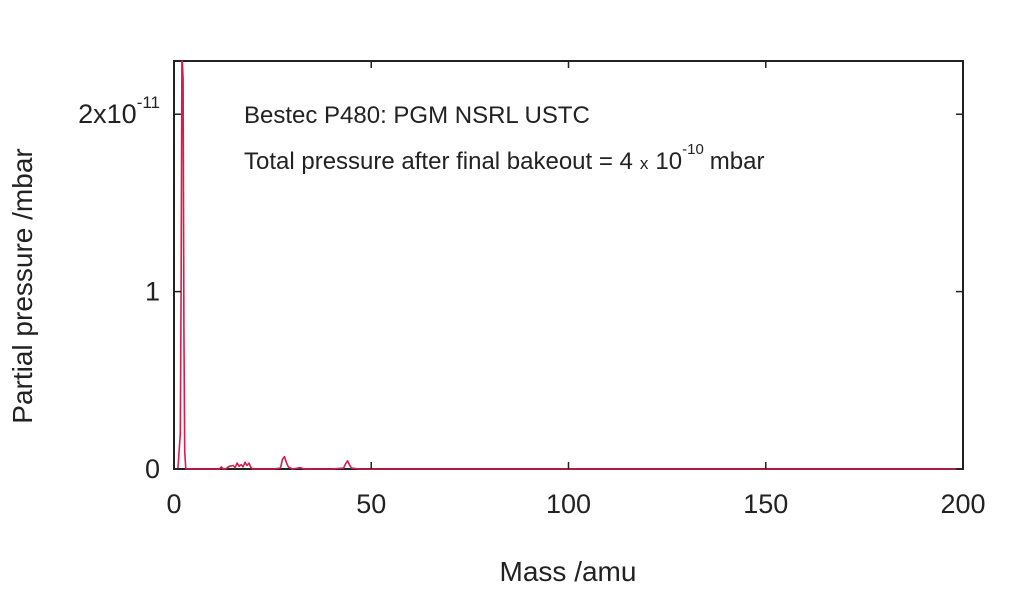 This screenshot has height=589, width=1024. What do you see at coordinates (693, 149) in the screenshot?
I see `annotation-exponent: -10` at bounding box center [693, 149].